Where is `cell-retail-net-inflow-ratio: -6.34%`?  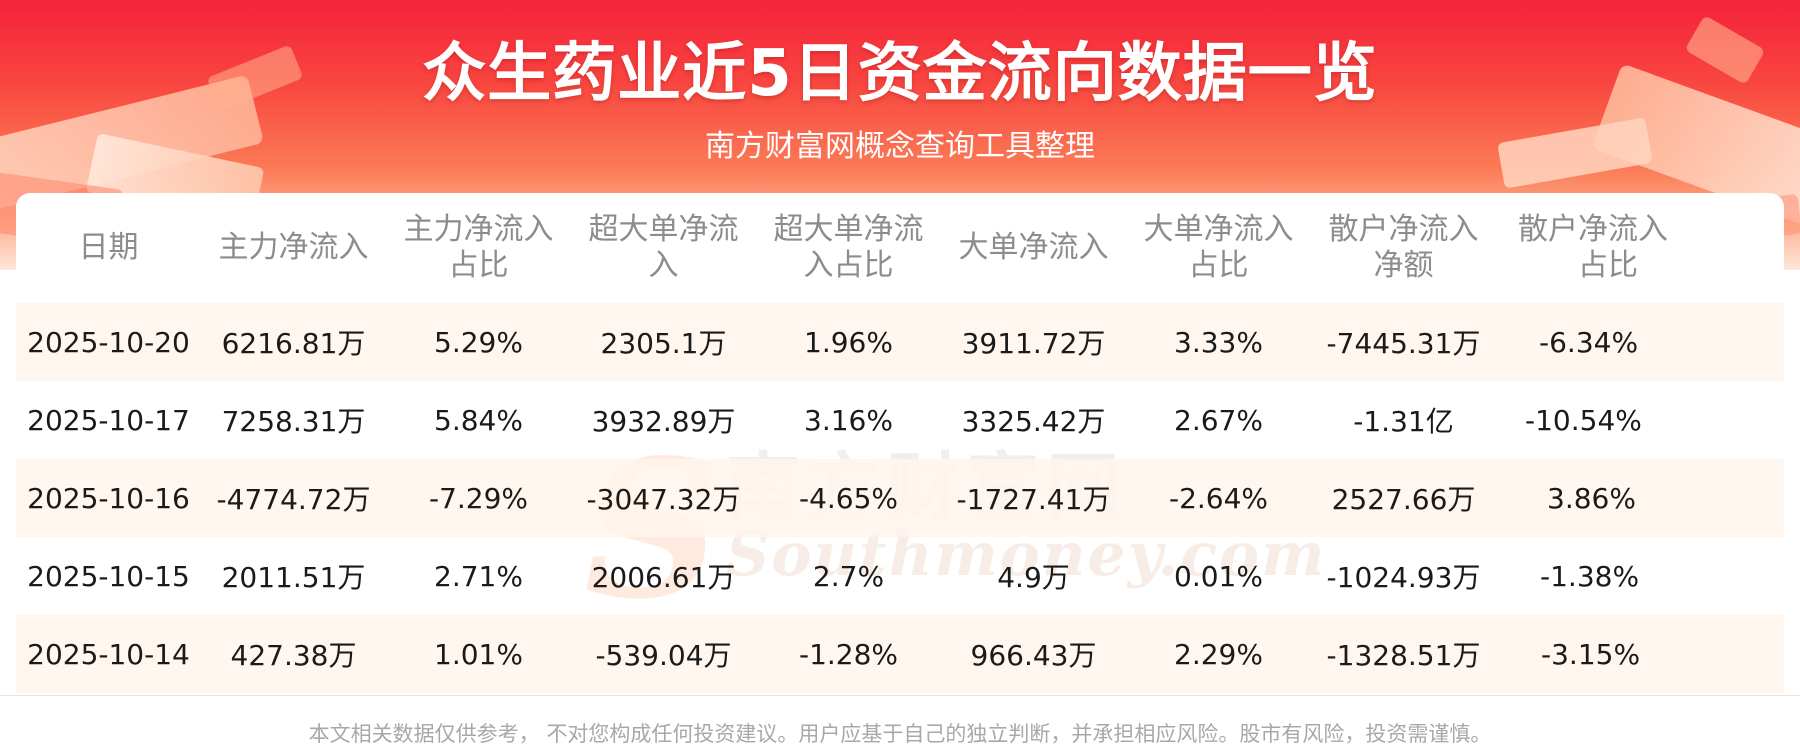 cell-retail-net-inflow-ratio: -6.34% is located at coordinates (1640, 342).